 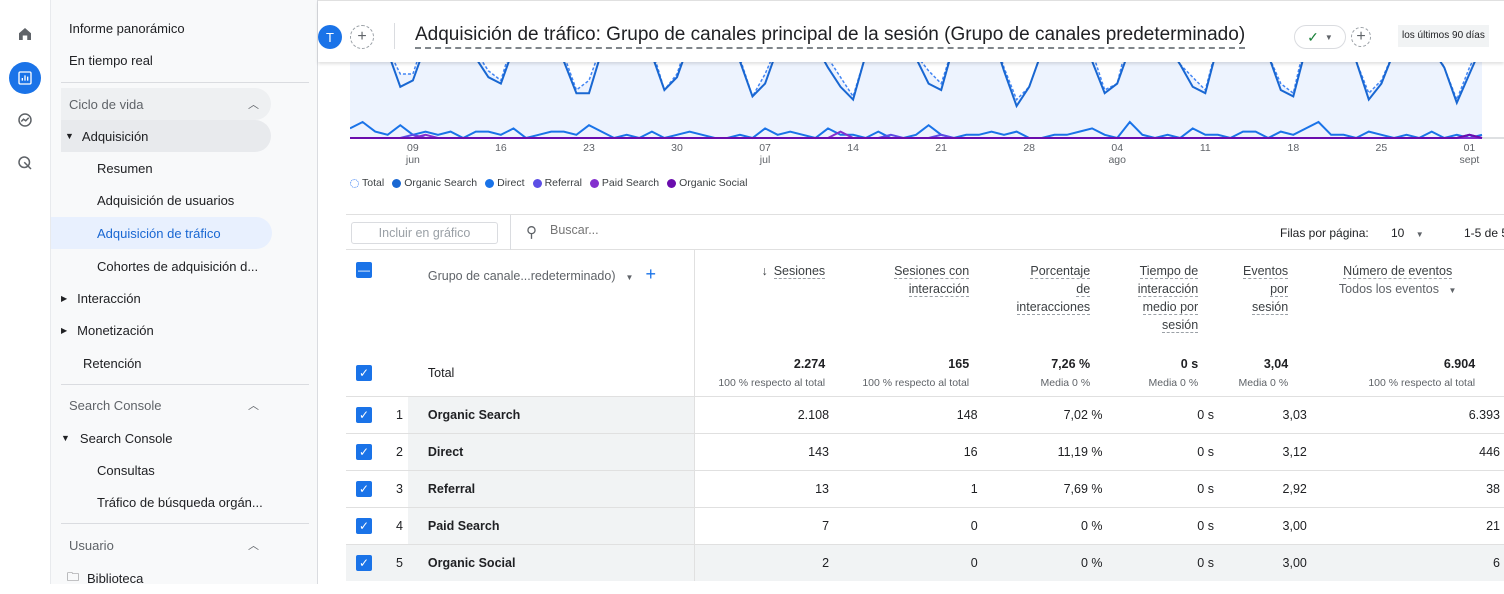 I want to click on table-row: ✓ 2 Direct 143 16 11,19 % 0 s 3,12 446, so click(x=925, y=451).